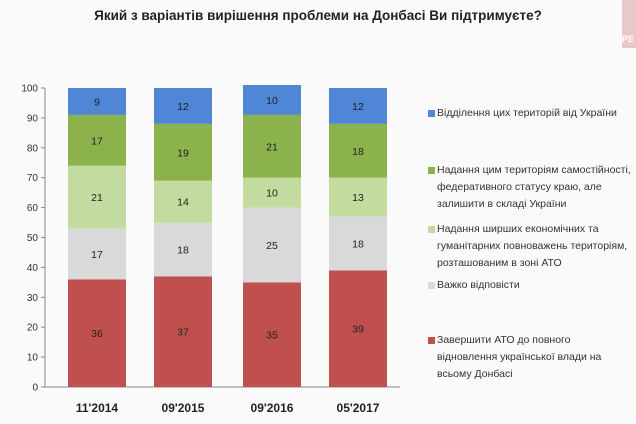 The image size is (636, 424). I want to click on legend-item: Відділення цих територій від України, so click(530, 113).